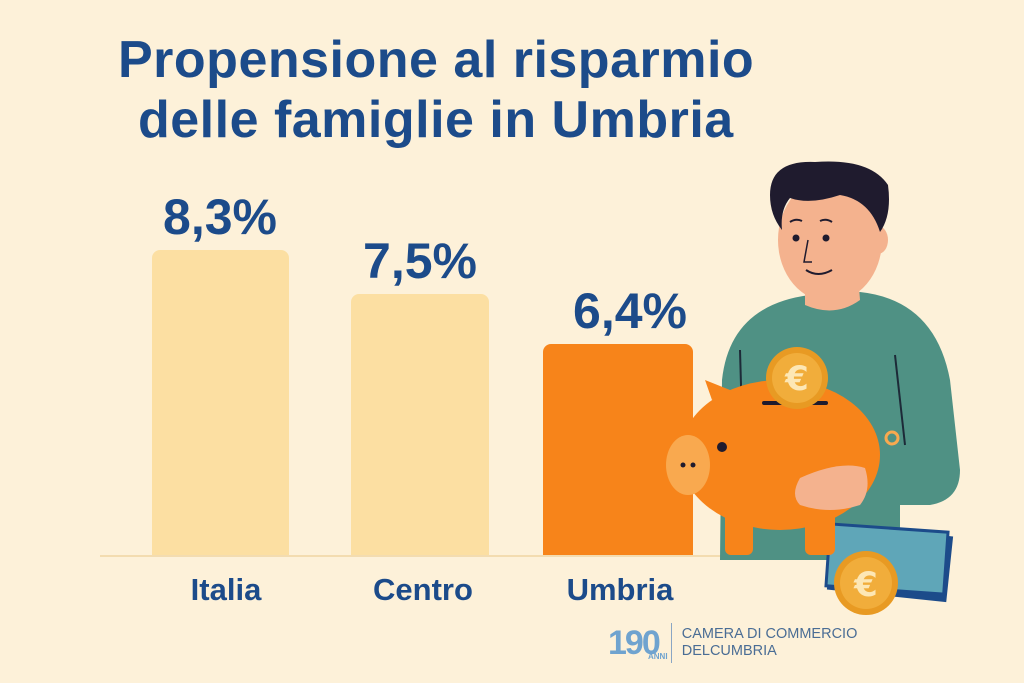  What do you see at coordinates (226, 589) in the screenshot?
I see `category-label-italia: Italia` at bounding box center [226, 589].